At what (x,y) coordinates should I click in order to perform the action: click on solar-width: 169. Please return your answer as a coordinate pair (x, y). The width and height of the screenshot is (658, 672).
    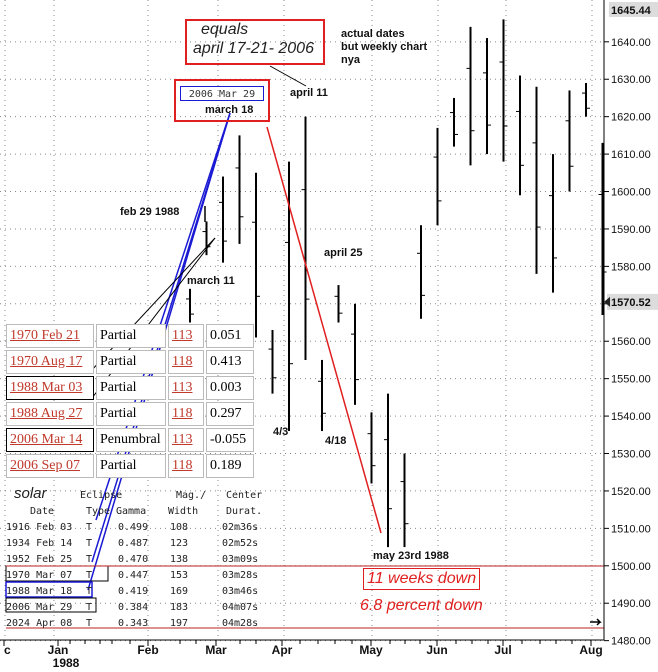
    Looking at the image, I should click on (179, 591).